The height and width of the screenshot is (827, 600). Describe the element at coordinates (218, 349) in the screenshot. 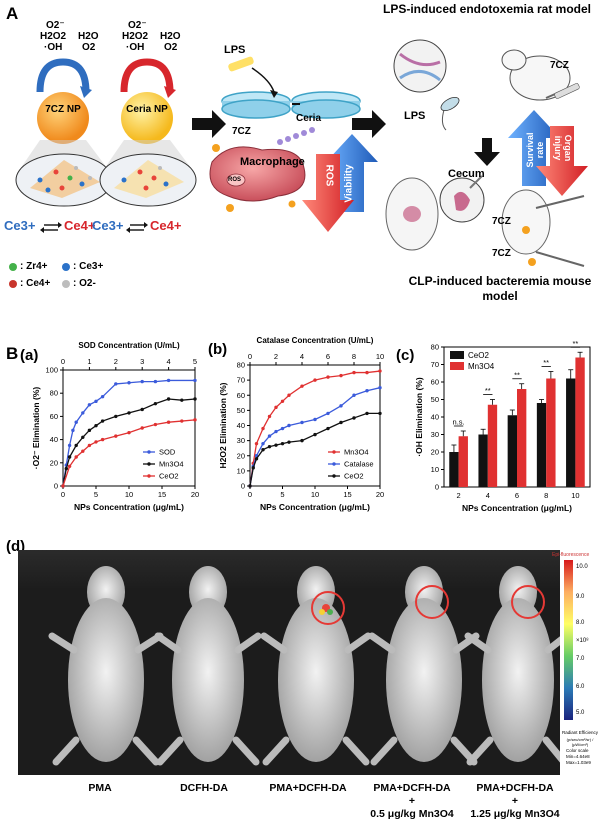

I see `panel-b-sub-b: (b)` at that location.